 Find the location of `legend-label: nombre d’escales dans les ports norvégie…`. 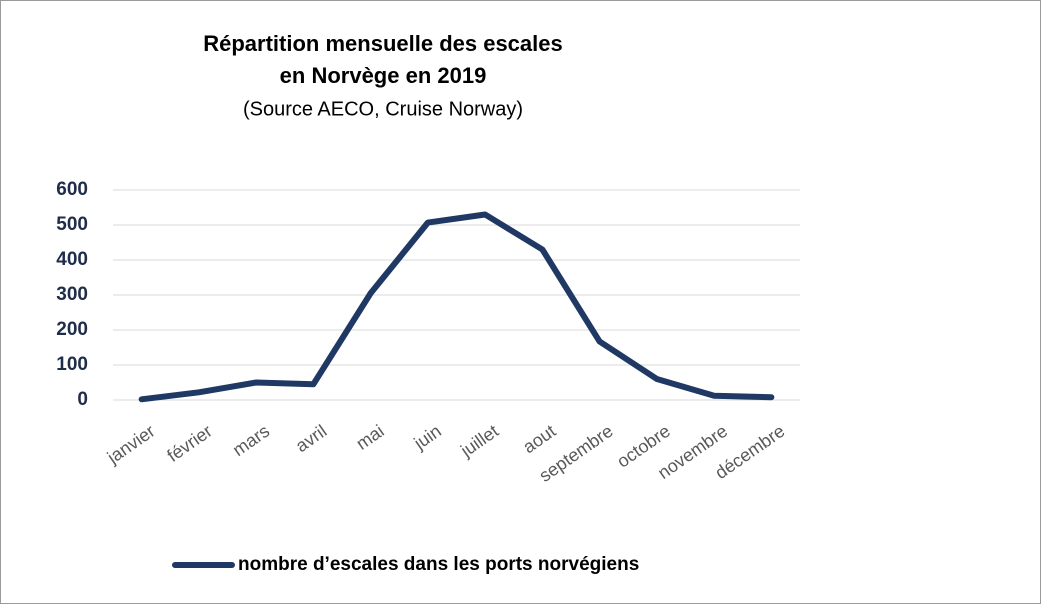

legend-label: nombre d’escales dans les ports norvégie… is located at coordinates (438, 564).